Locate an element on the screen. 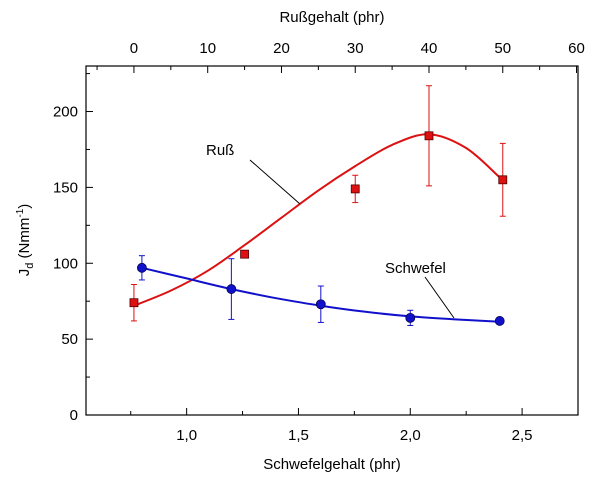 This screenshot has width=600, height=479. bottom-axis-title: Schwefelgehalt (phr) is located at coordinates (332, 464).